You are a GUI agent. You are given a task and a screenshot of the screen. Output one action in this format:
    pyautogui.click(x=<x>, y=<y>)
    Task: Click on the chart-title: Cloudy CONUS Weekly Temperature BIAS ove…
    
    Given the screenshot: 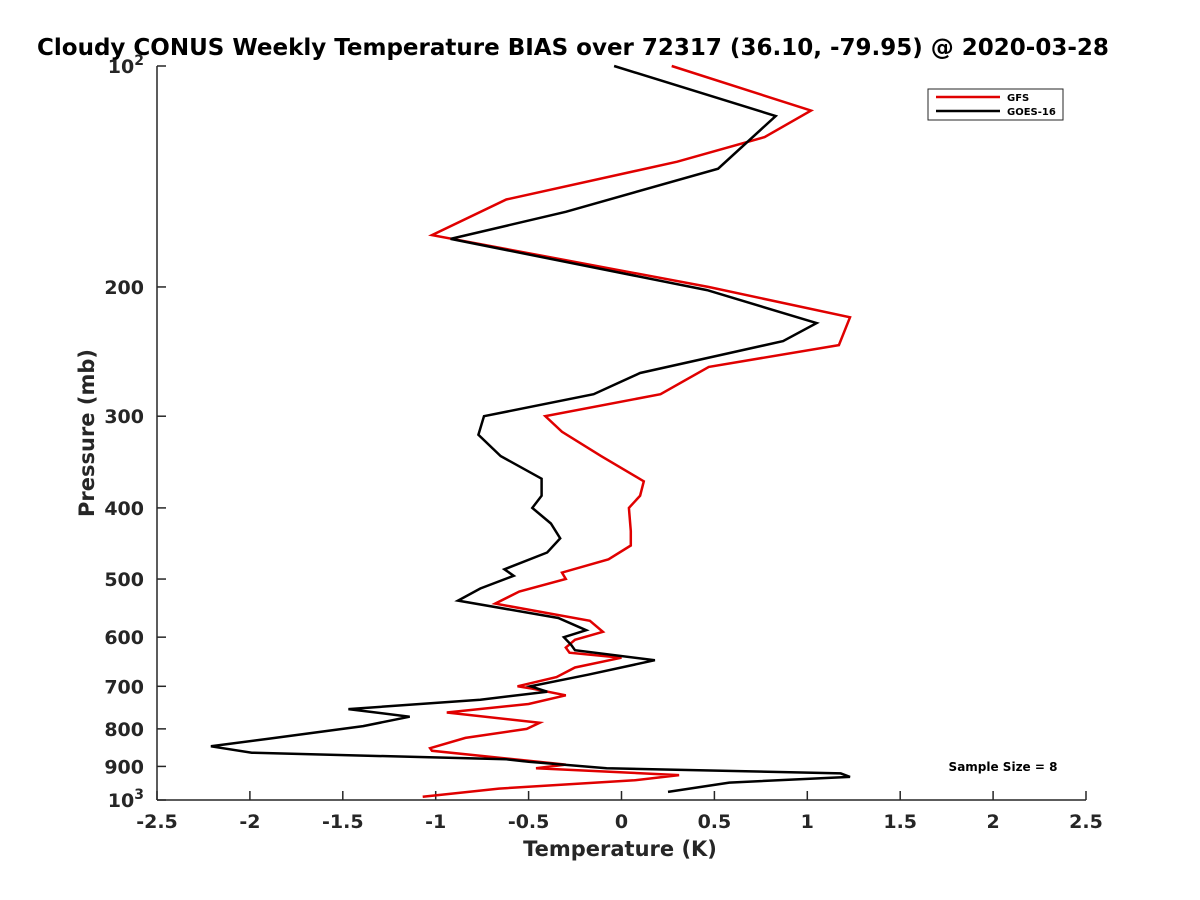 What is the action you would take?
    pyautogui.click(x=573, y=48)
    